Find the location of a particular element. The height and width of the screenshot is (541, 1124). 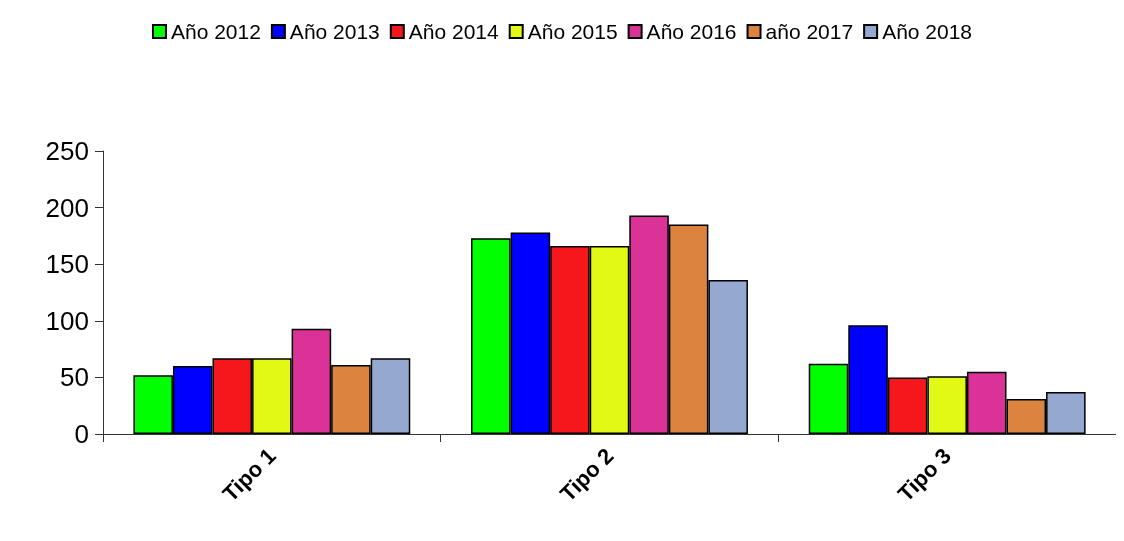

x-tick-label: Tipo 1 is located at coordinates (249, 475).